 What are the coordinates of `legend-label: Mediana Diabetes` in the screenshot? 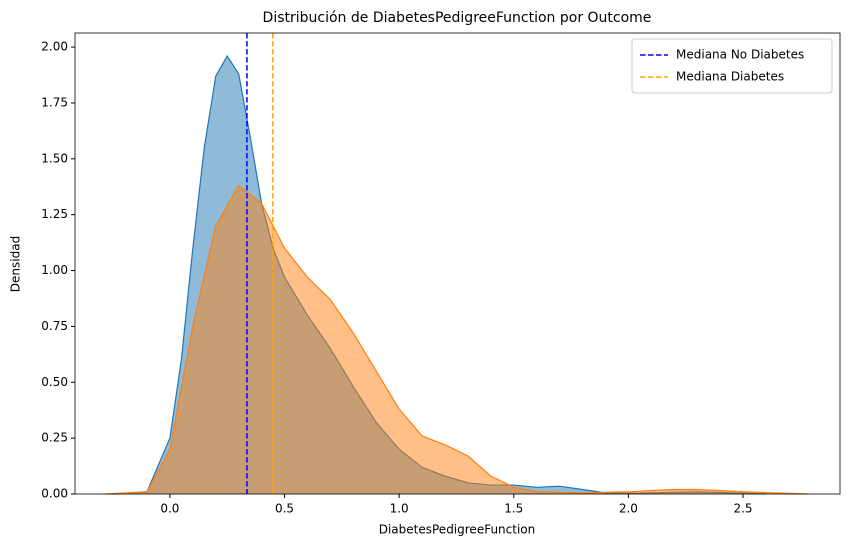 It's located at (730, 77).